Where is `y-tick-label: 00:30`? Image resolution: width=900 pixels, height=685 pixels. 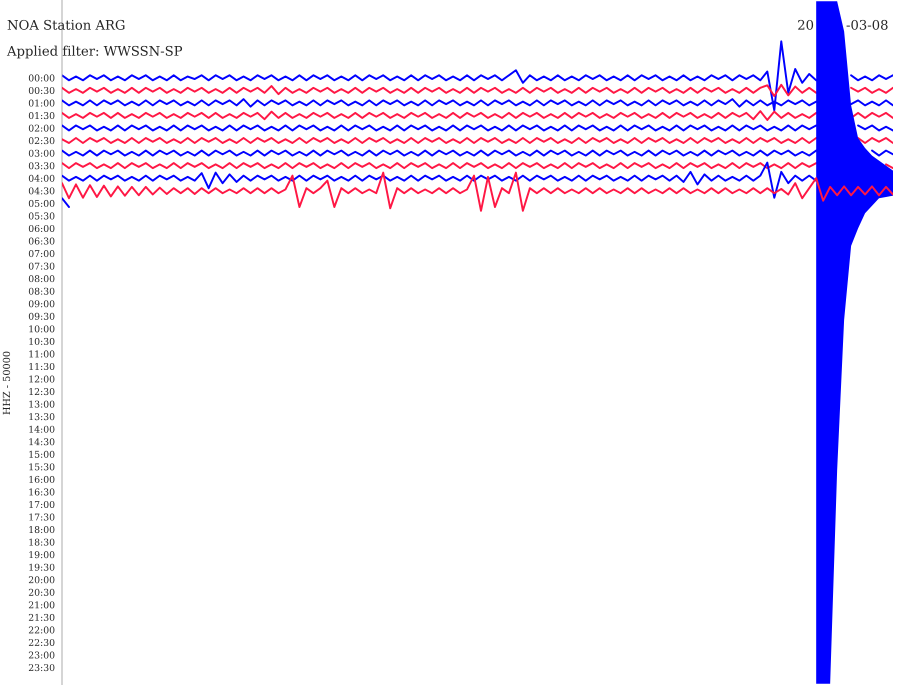 y-tick-label: 00:30 is located at coordinates (41, 90).